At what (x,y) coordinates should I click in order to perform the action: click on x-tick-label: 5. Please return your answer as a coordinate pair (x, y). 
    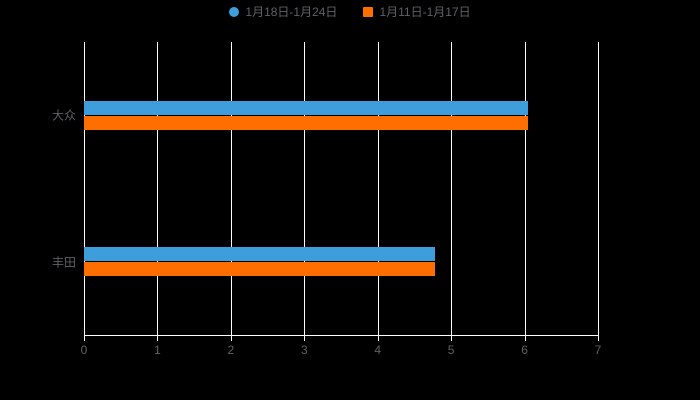
    Looking at the image, I should click on (451, 350).